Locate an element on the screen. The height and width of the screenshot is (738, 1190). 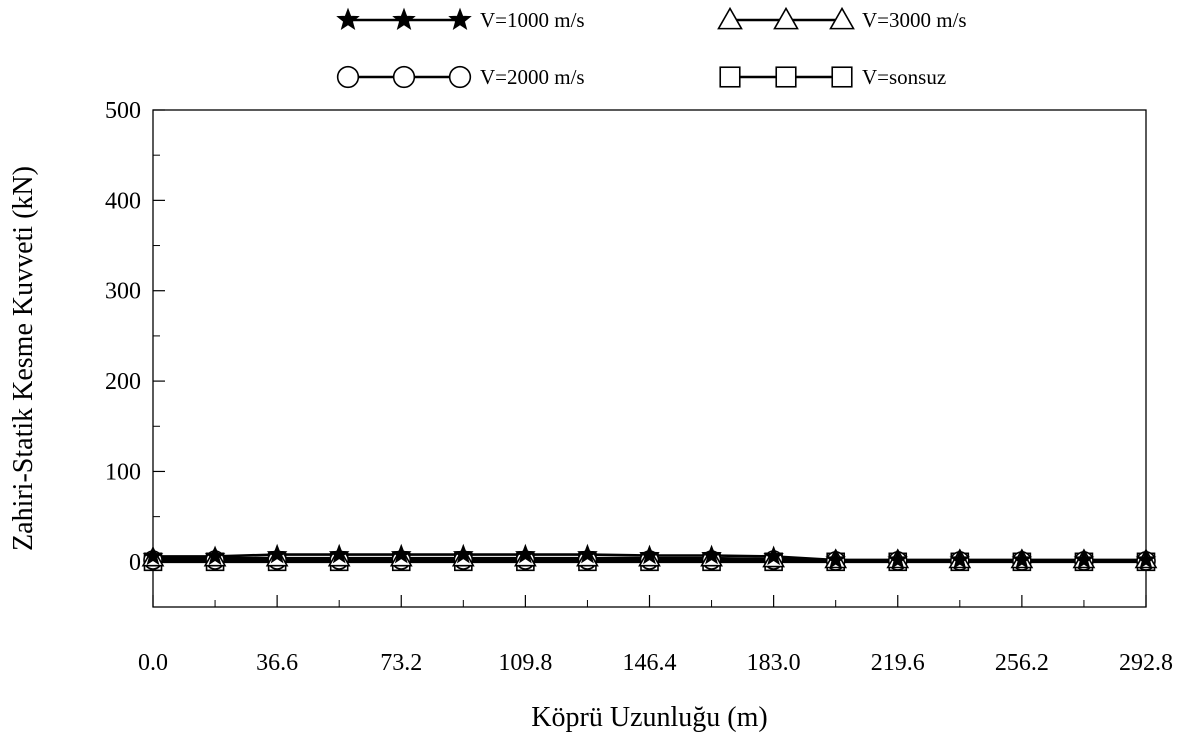
x-tick-label: 109.8 is located at coordinates (525, 663).